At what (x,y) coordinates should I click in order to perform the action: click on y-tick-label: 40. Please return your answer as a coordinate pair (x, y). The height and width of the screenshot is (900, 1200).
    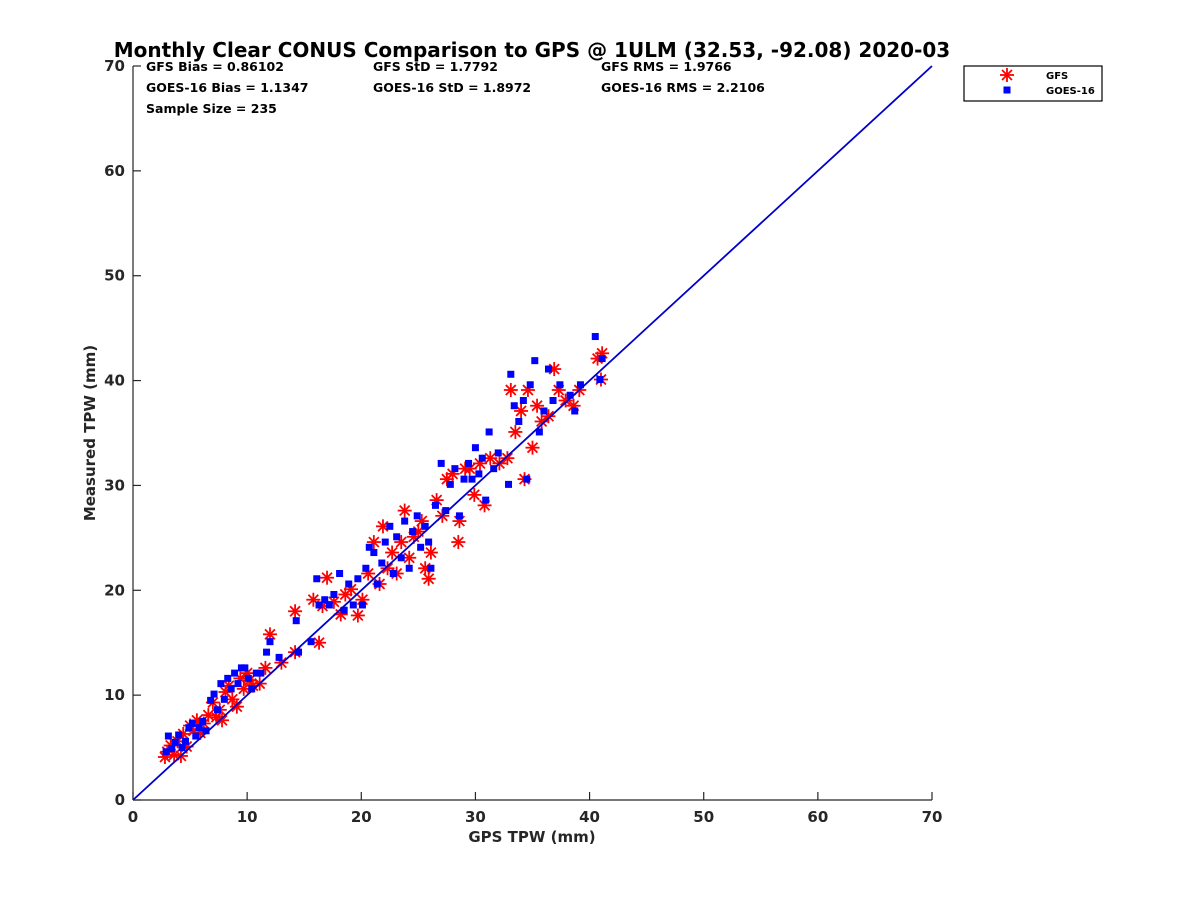
    Looking at the image, I should click on (114, 381).